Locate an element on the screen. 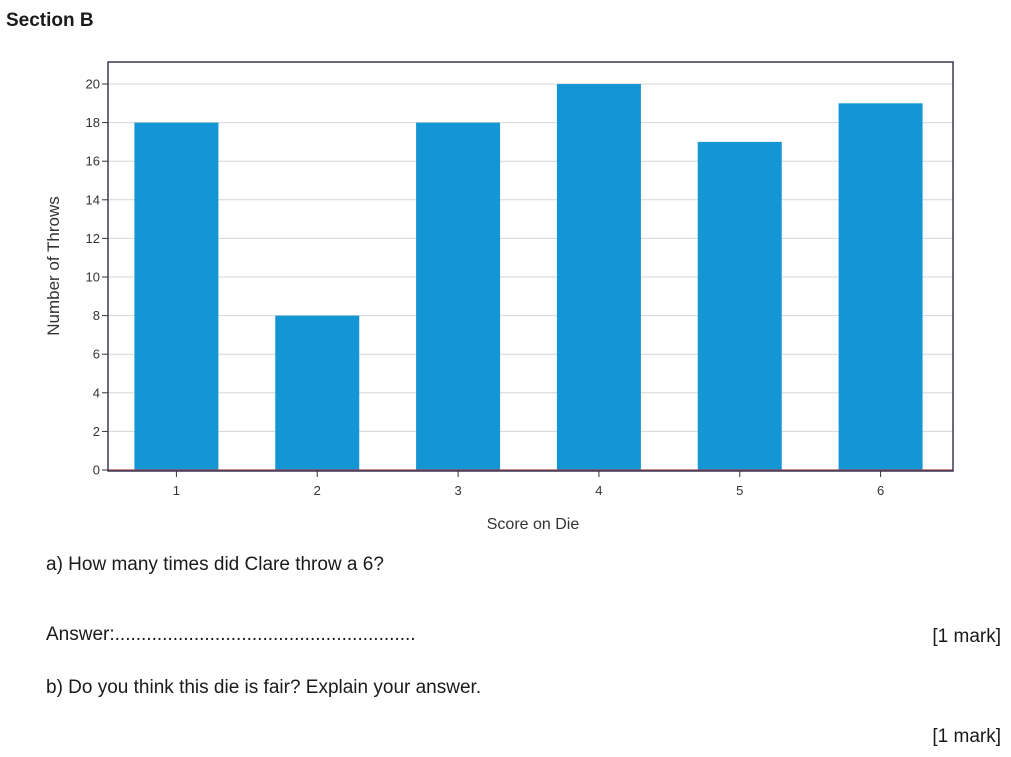 The image size is (1011, 757). question-a-marks: [1 mark] is located at coordinates (966, 636).